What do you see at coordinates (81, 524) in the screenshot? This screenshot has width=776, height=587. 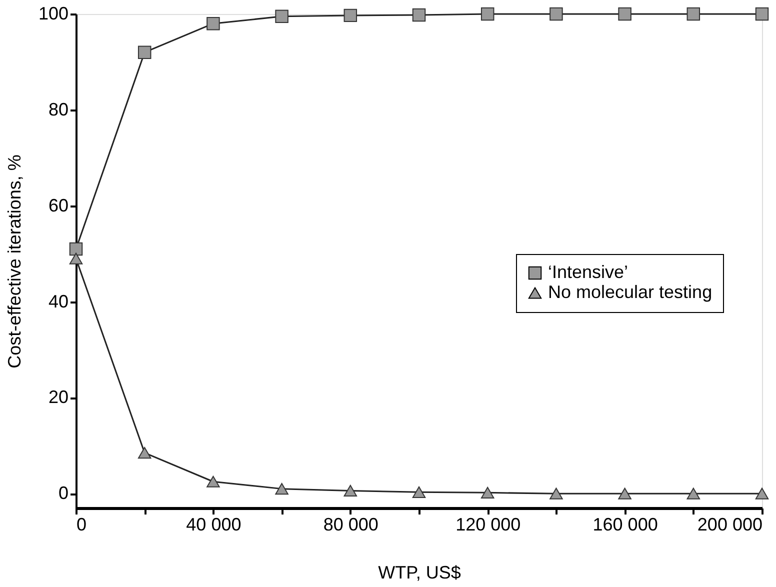 I see `x-tick-label: 0` at bounding box center [81, 524].